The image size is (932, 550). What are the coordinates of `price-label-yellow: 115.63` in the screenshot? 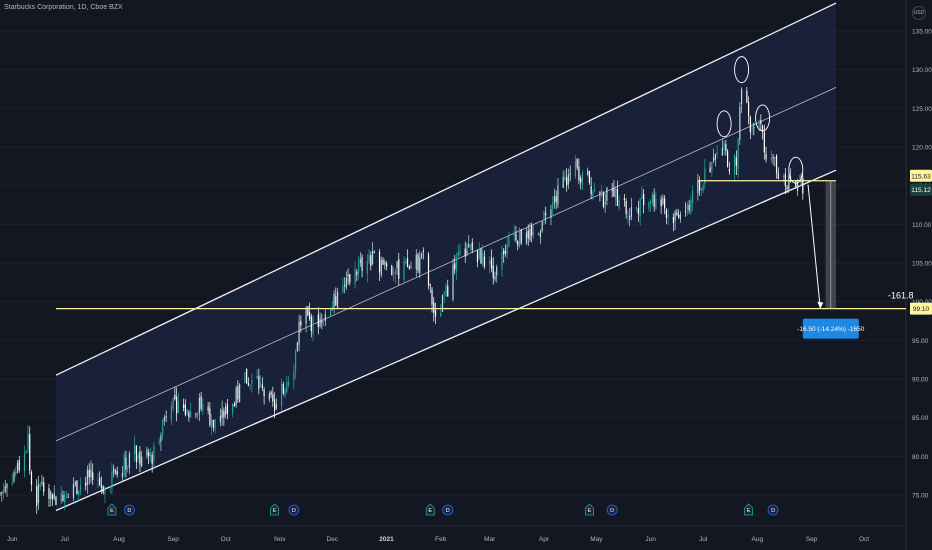 It's located at (921, 176).